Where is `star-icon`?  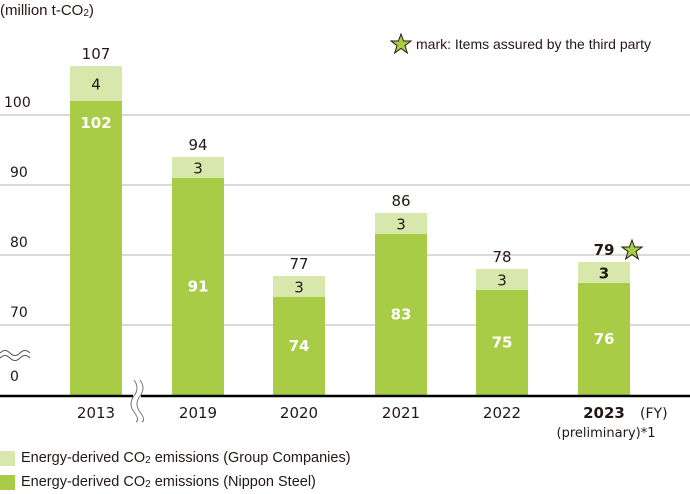
star-icon is located at coordinates (401, 44).